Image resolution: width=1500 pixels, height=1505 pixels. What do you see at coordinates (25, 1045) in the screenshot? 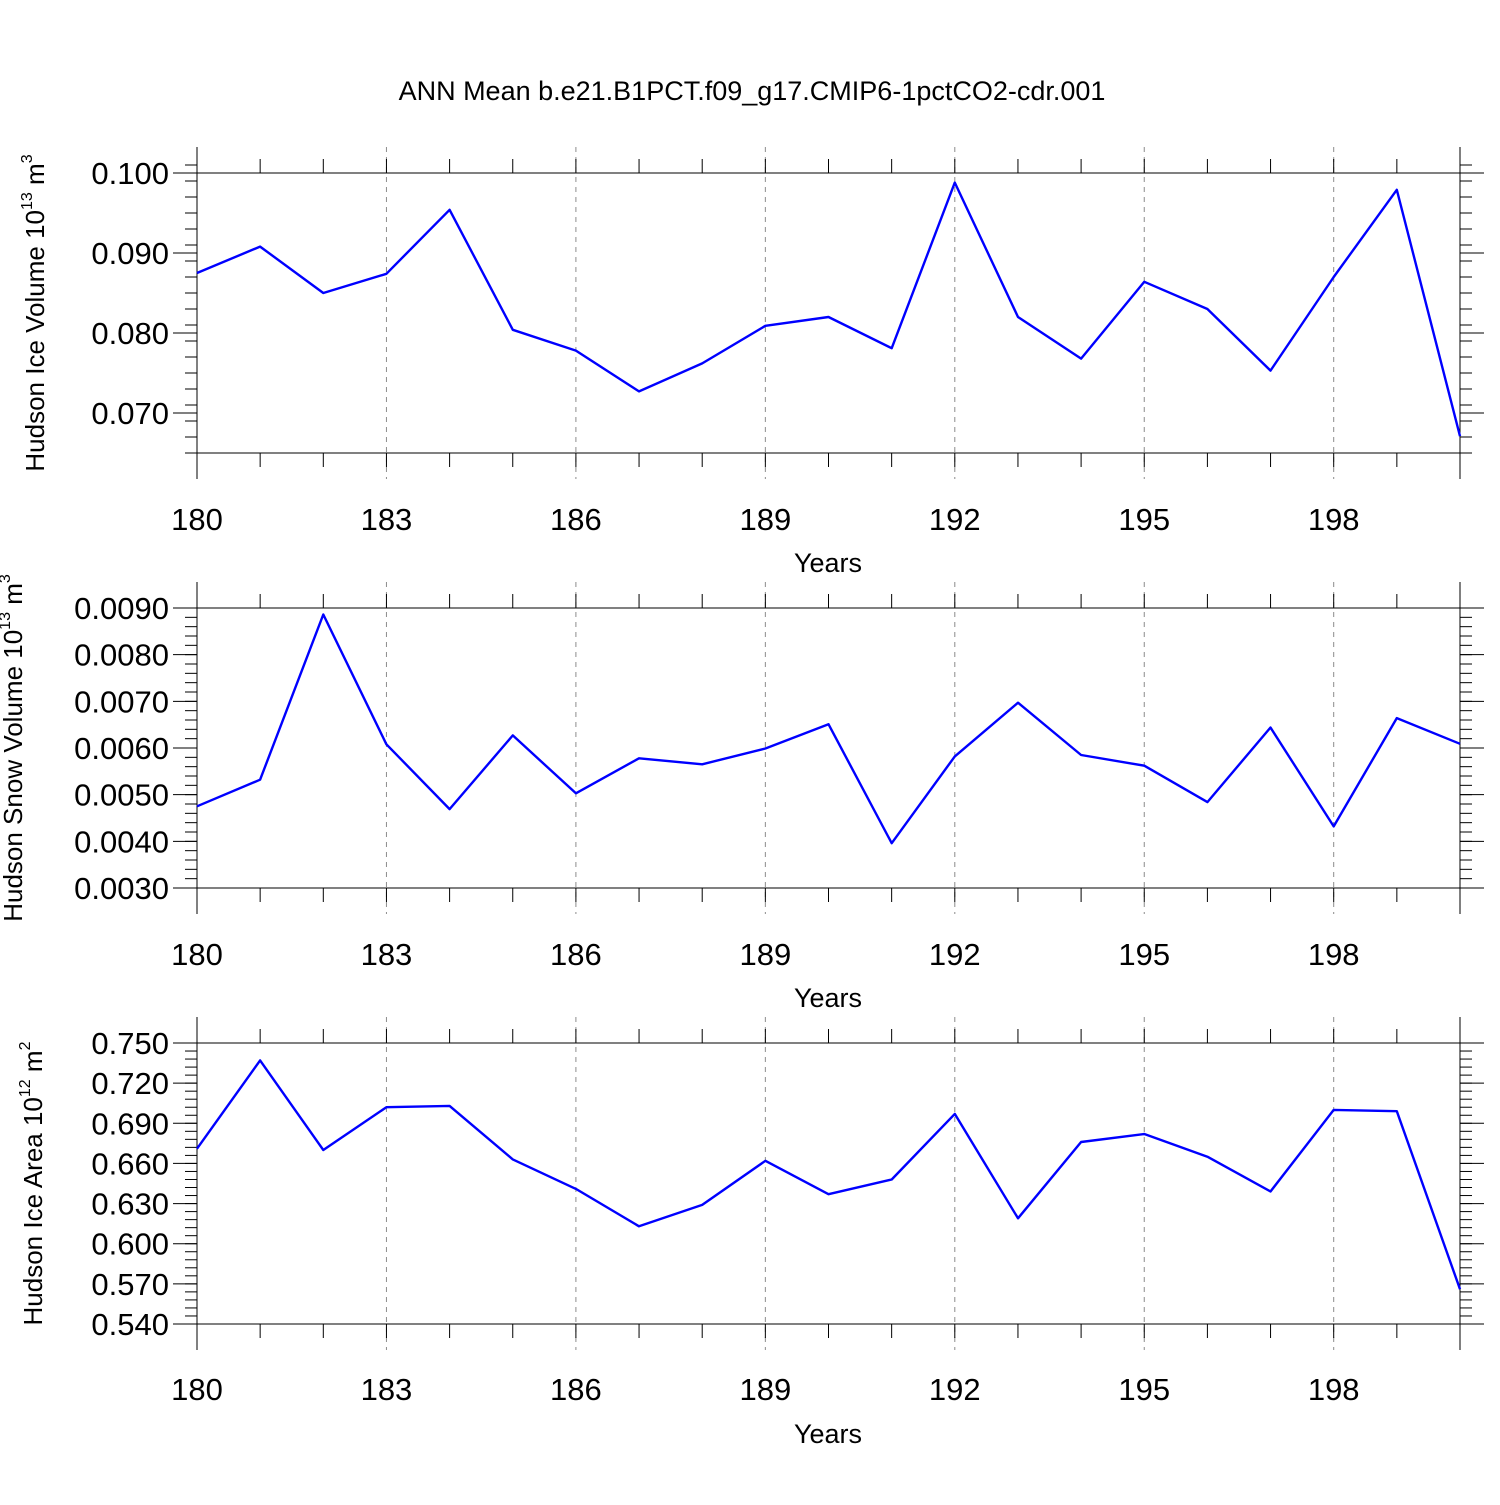
I see `y-axis-label-superscript: 2` at bounding box center [25, 1045].